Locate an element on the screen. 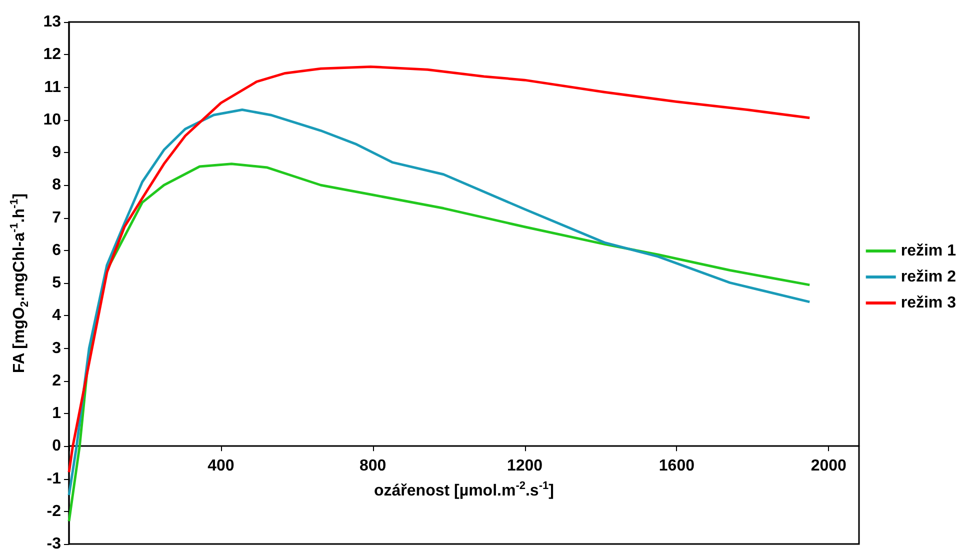 Image resolution: width=961 pixels, height=554 pixels. y-tick-label: -1 is located at coordinates (54, 479).